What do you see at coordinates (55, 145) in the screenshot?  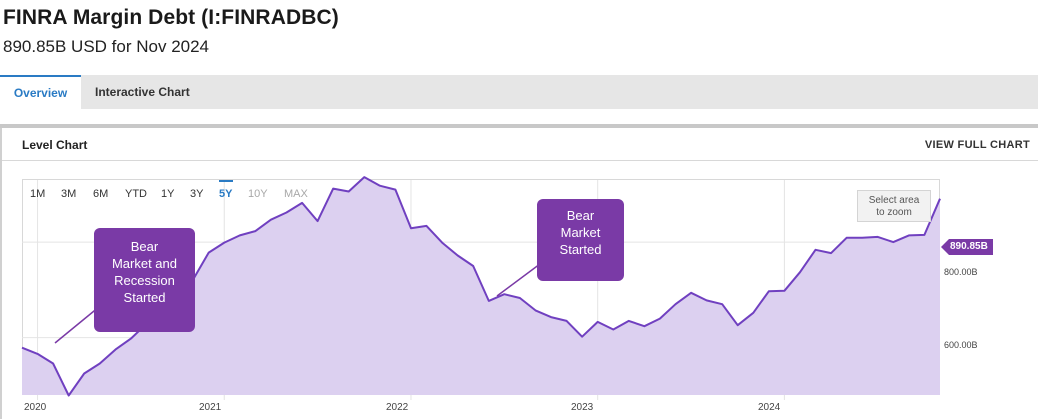 I see `panel-title: Level Chart` at bounding box center [55, 145].